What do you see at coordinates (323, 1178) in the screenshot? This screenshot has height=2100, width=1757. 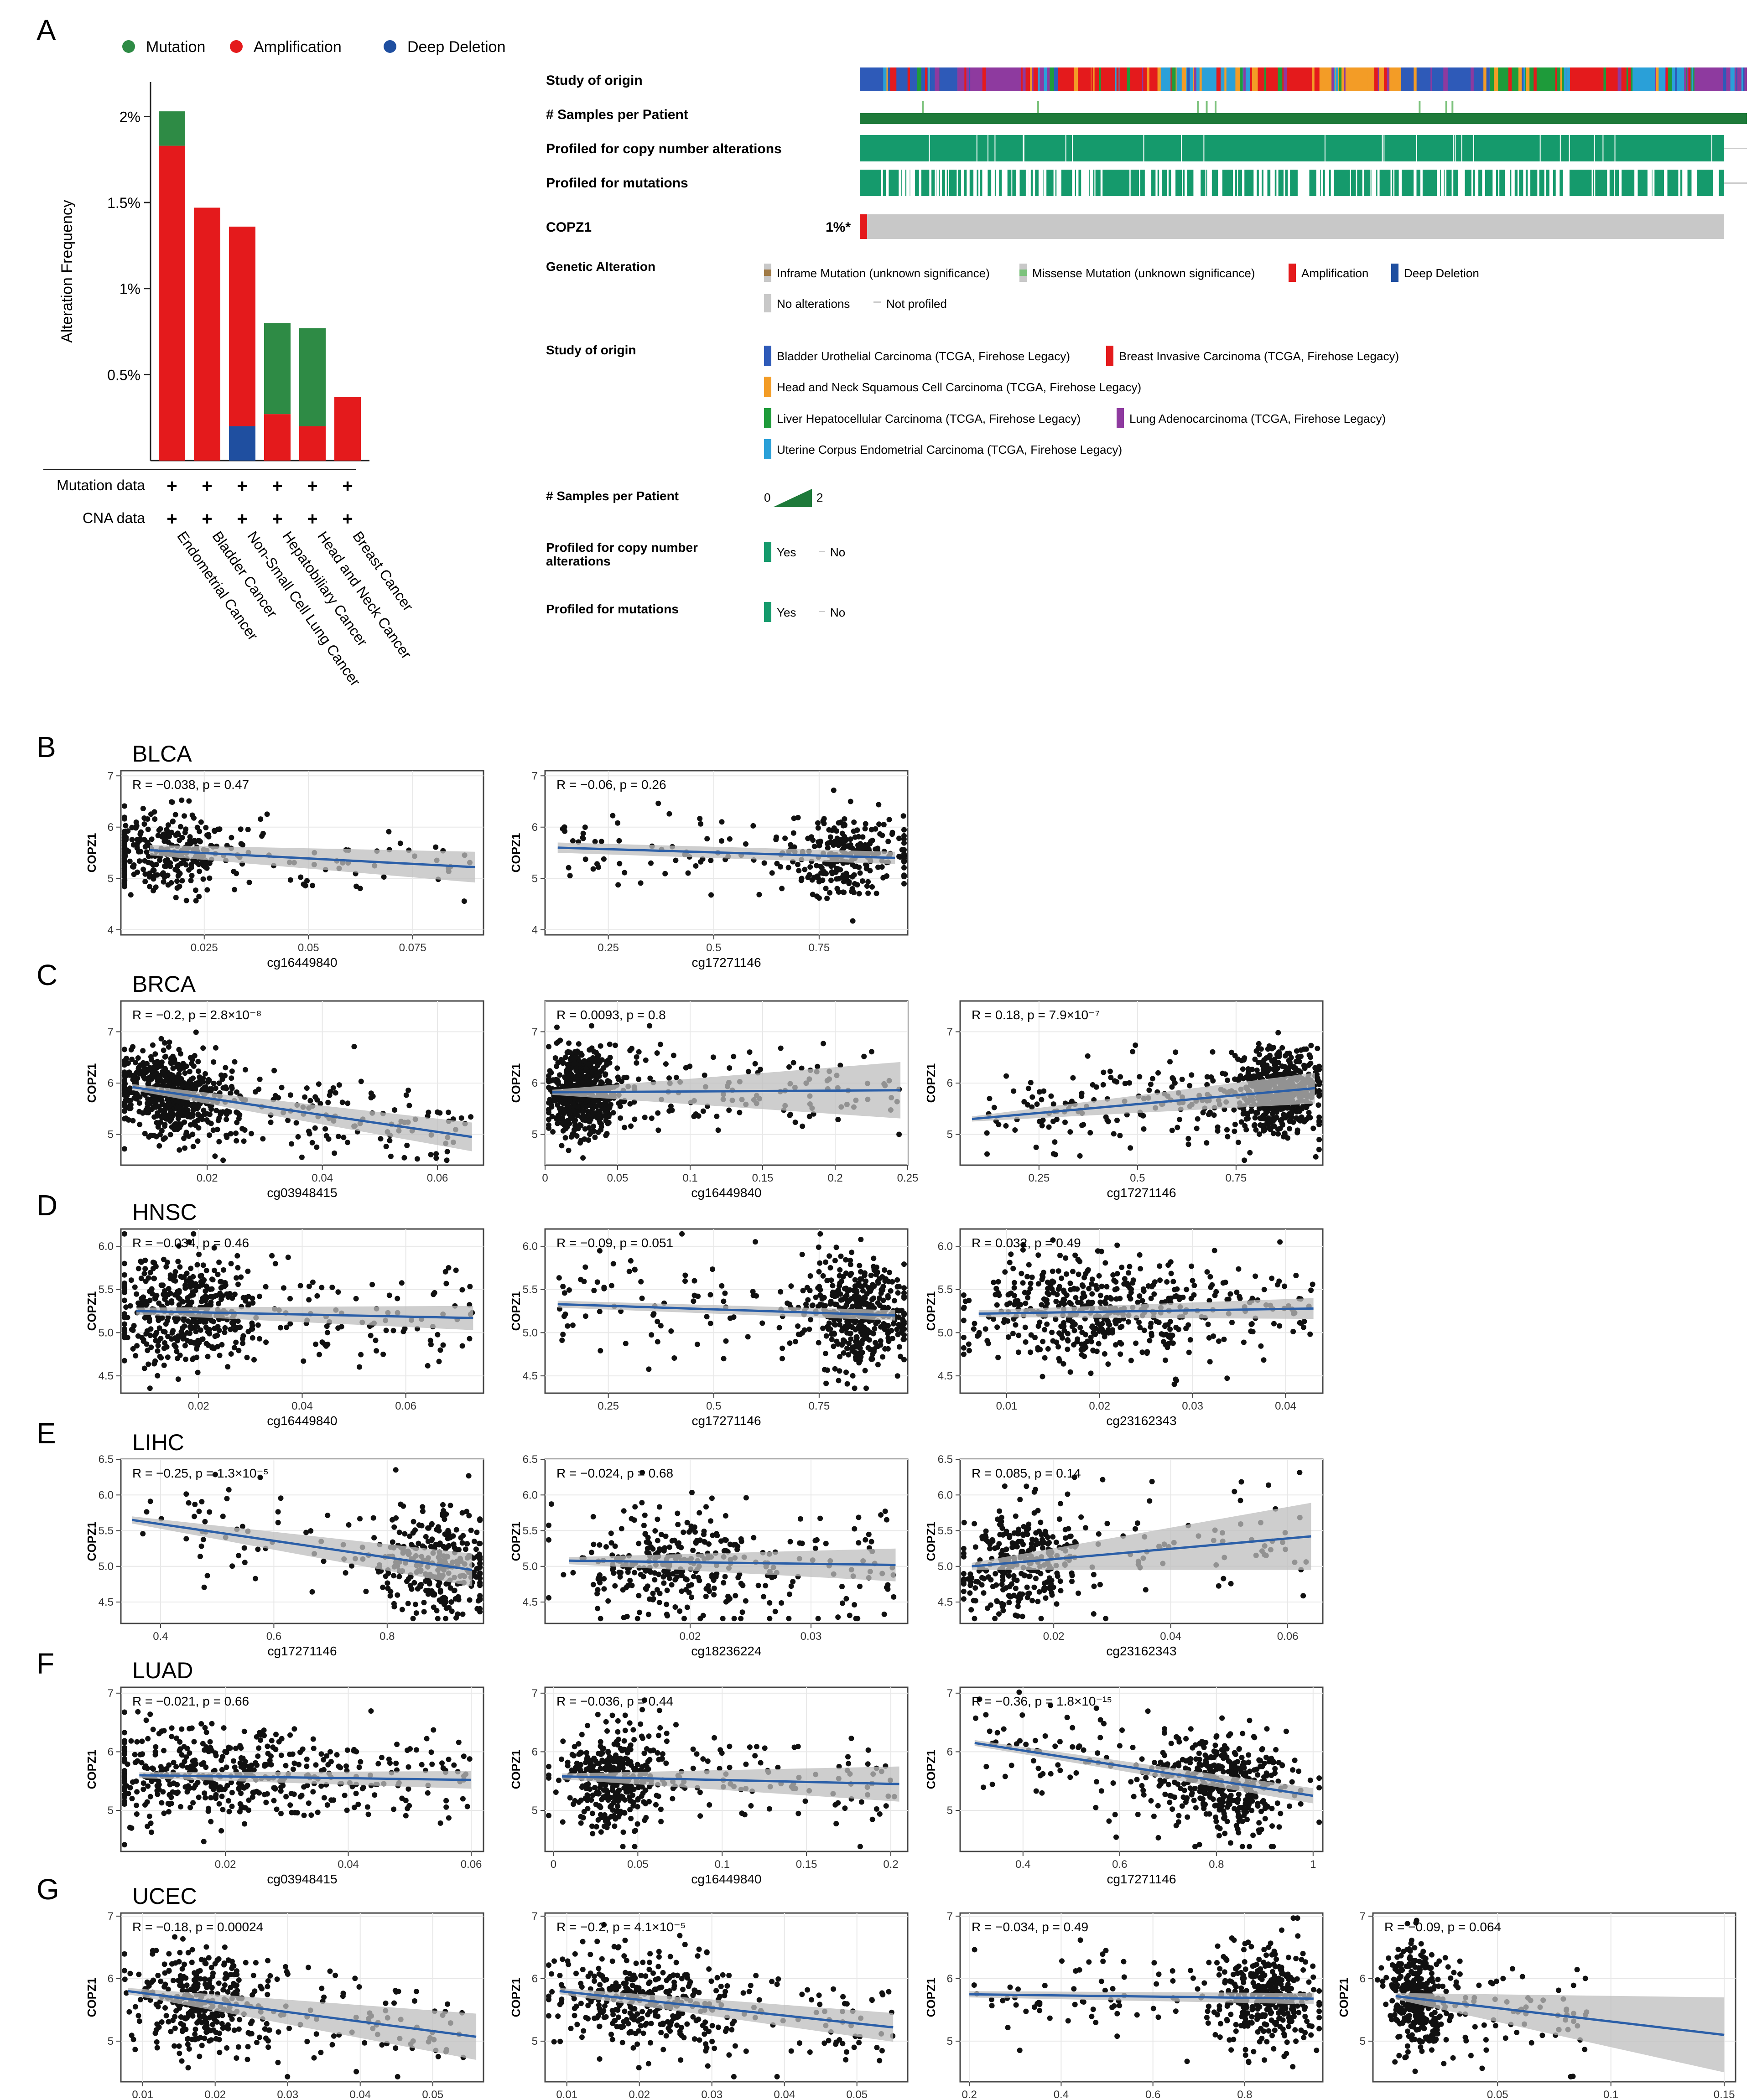 I see `x-tick-label: 0.04` at bounding box center [323, 1178].